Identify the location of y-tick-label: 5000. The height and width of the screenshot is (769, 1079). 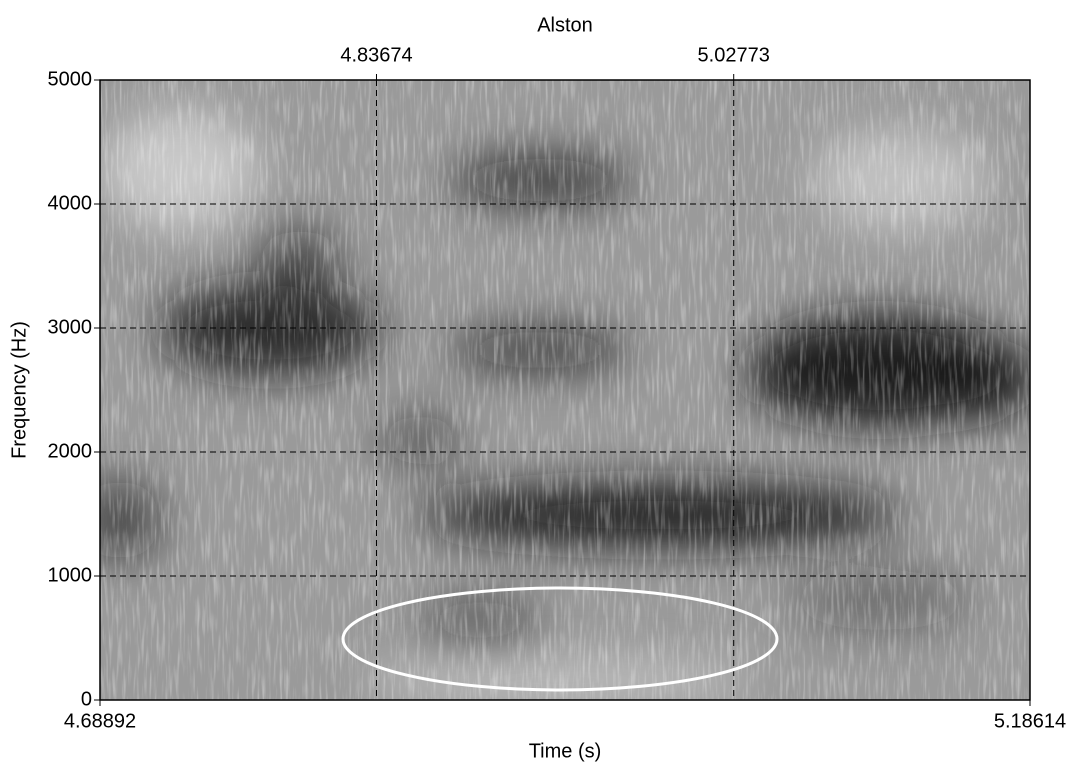
(70, 79).